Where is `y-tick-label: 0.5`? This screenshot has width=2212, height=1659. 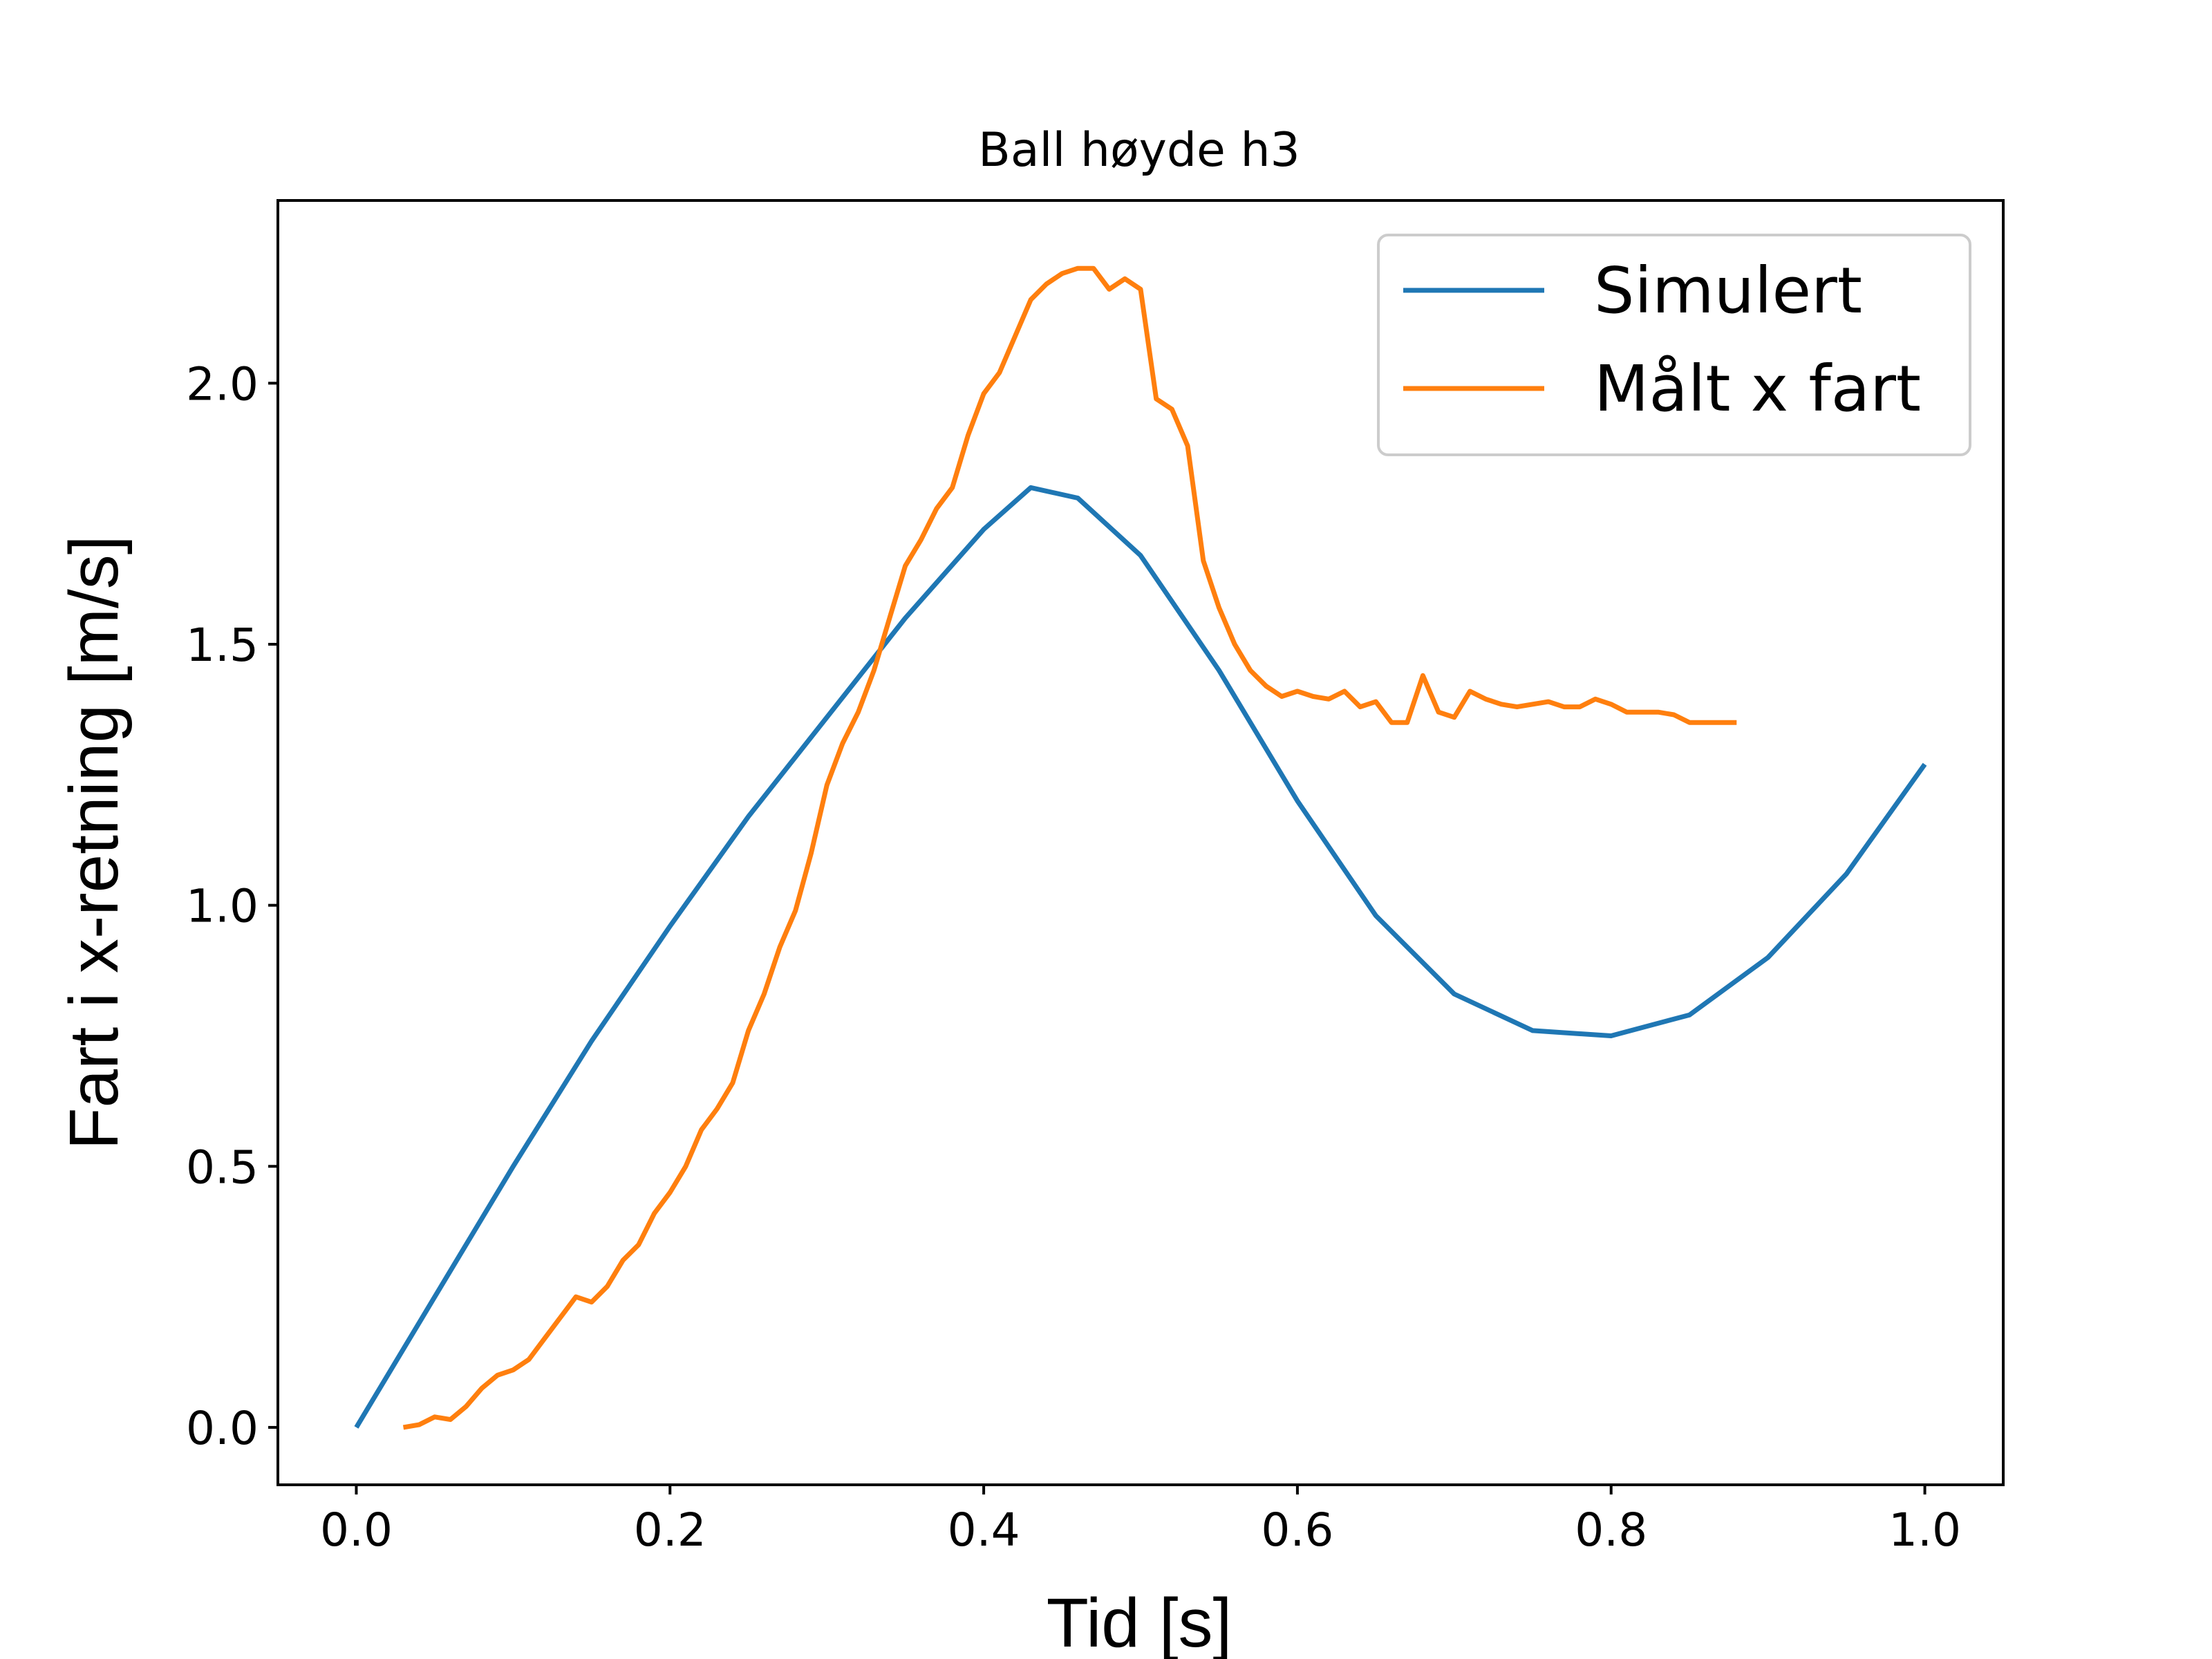 y-tick-label: 0.5 is located at coordinates (222, 1167).